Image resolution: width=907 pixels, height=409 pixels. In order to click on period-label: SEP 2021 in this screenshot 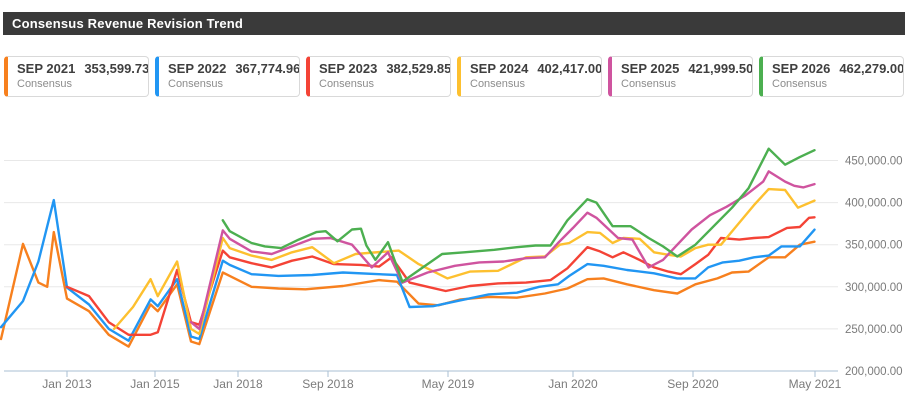, I will do `click(46, 68)`.